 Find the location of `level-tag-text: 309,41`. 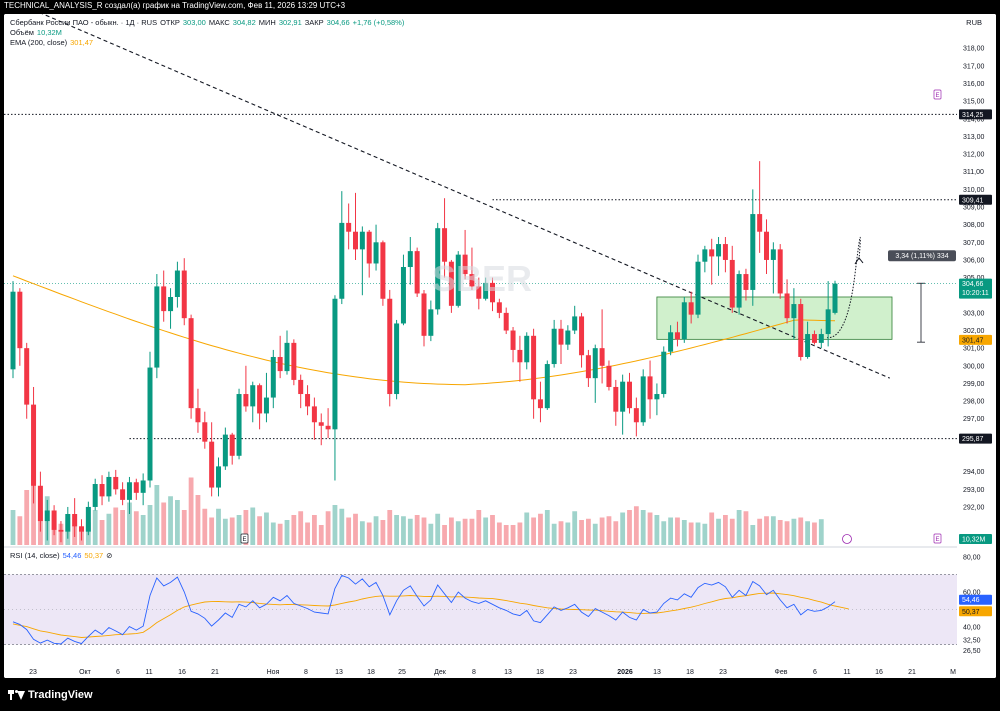

level-tag-text: 309,41 is located at coordinates (973, 200).